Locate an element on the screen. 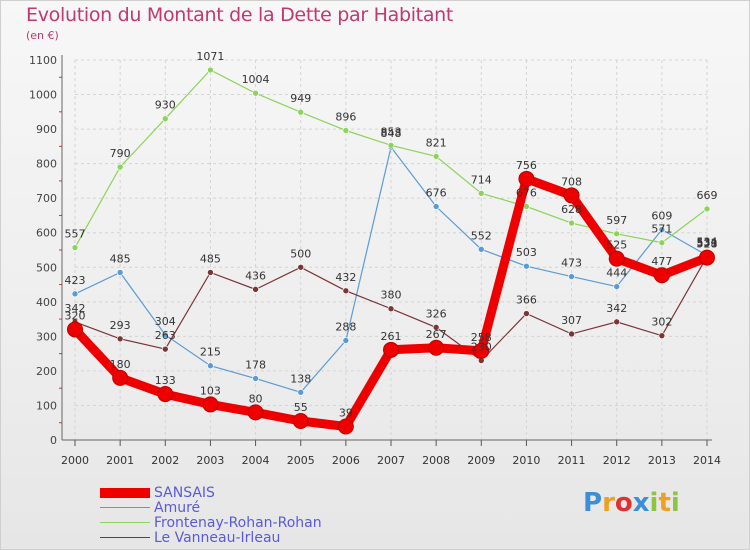 Image resolution: width=750 pixels, height=550 pixels. data-label: 525 is located at coordinates (616, 245).